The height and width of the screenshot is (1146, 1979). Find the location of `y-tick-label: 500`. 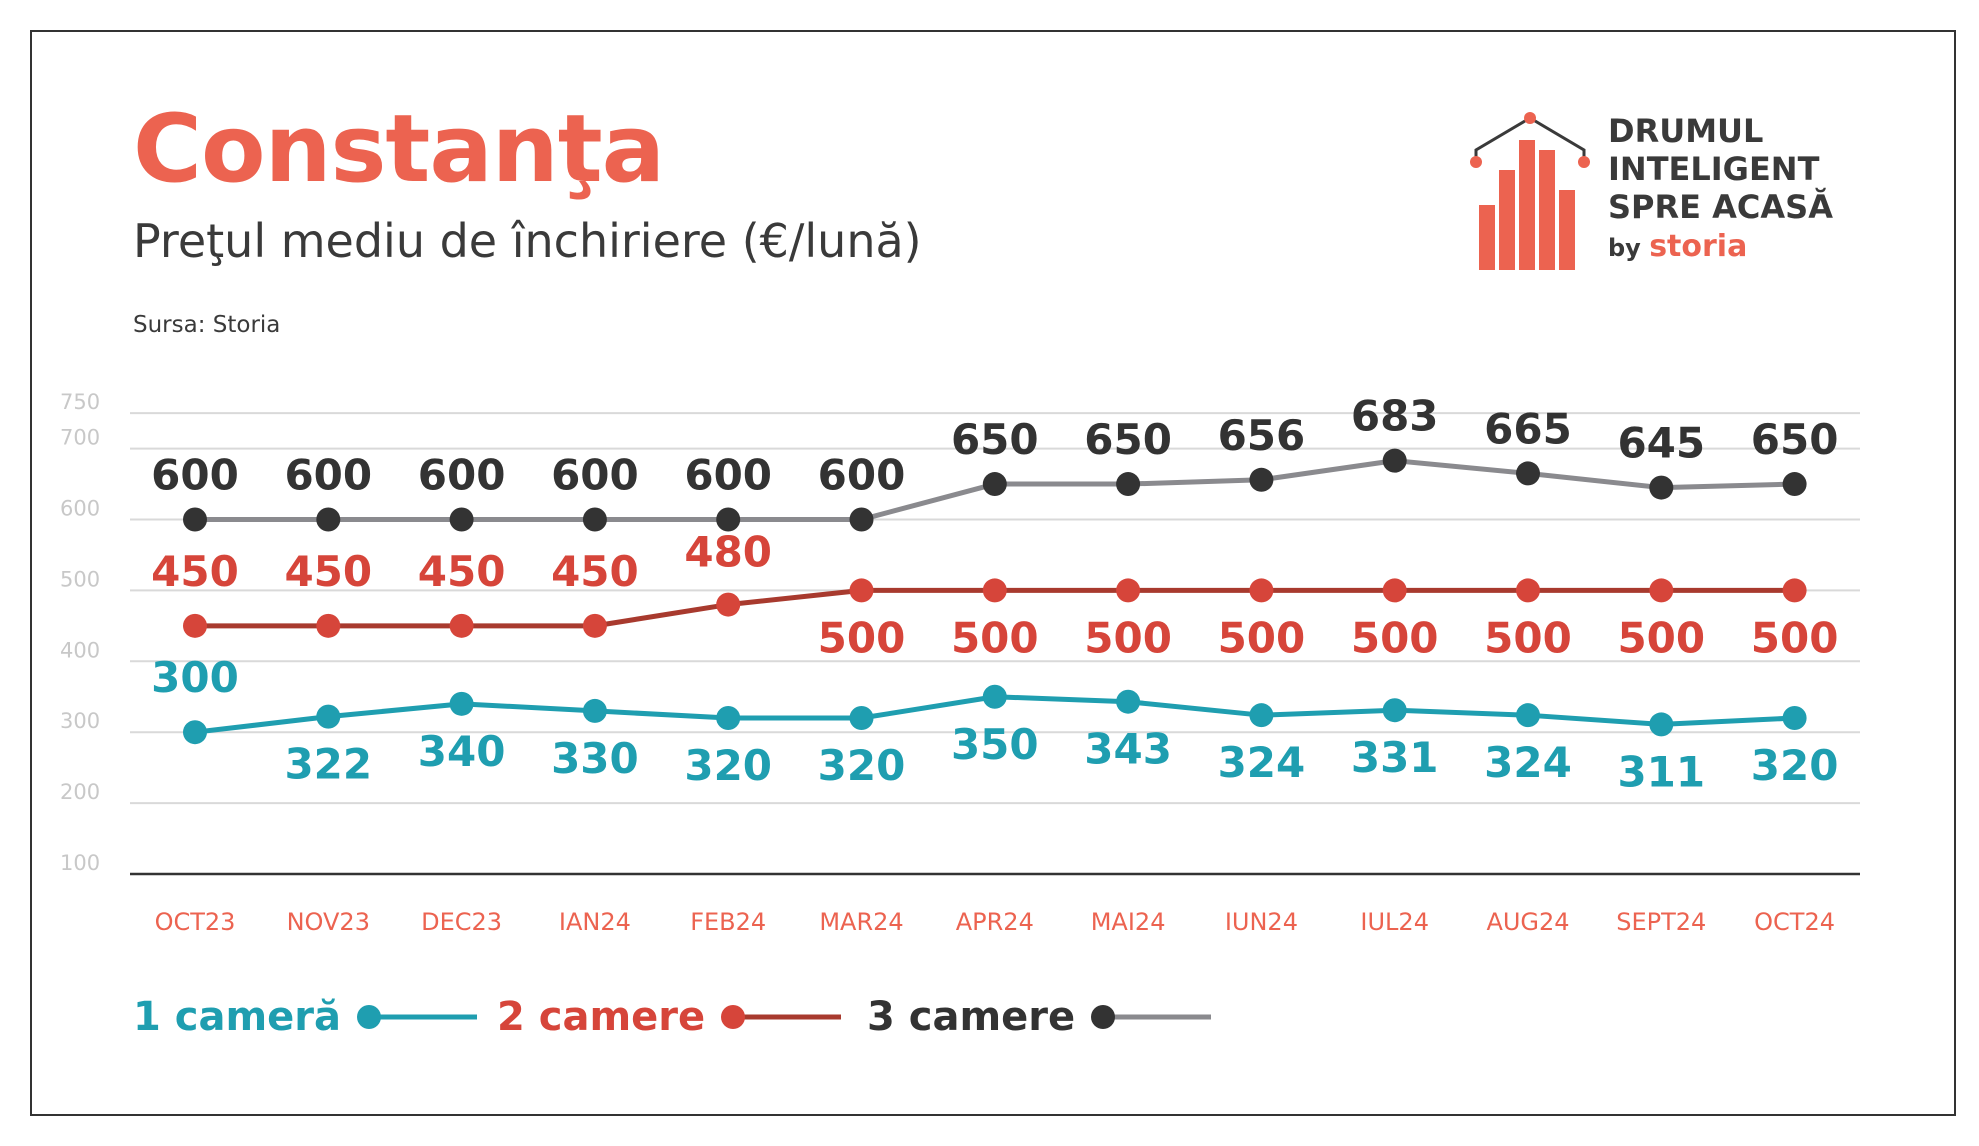

y-tick-label: 500 is located at coordinates (80, 579).